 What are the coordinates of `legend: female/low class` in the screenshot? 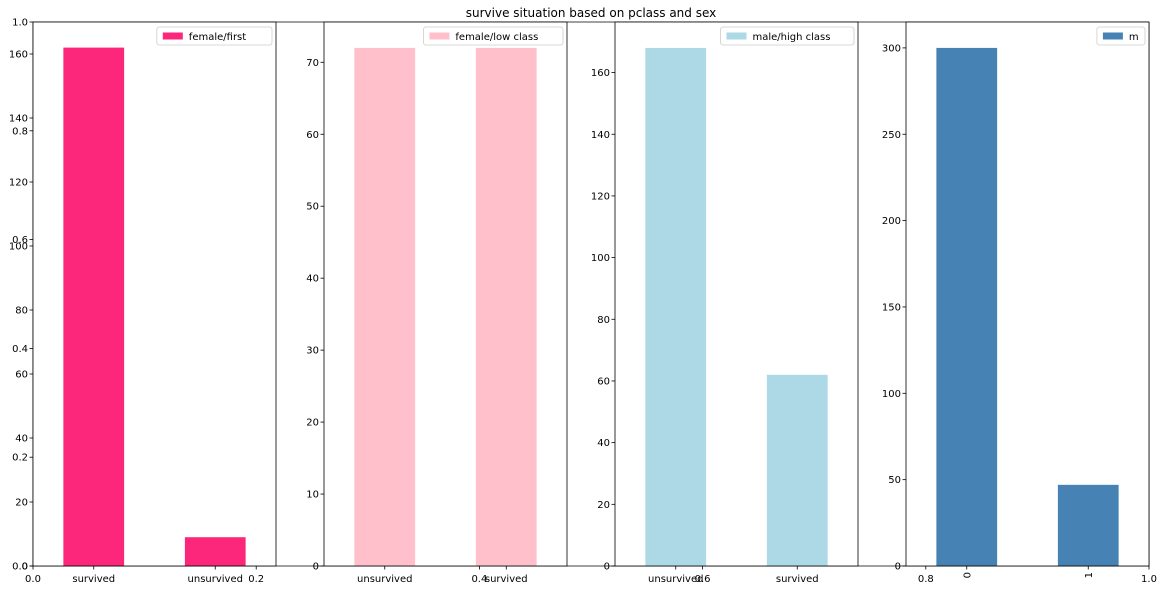 It's located at (493, 36).